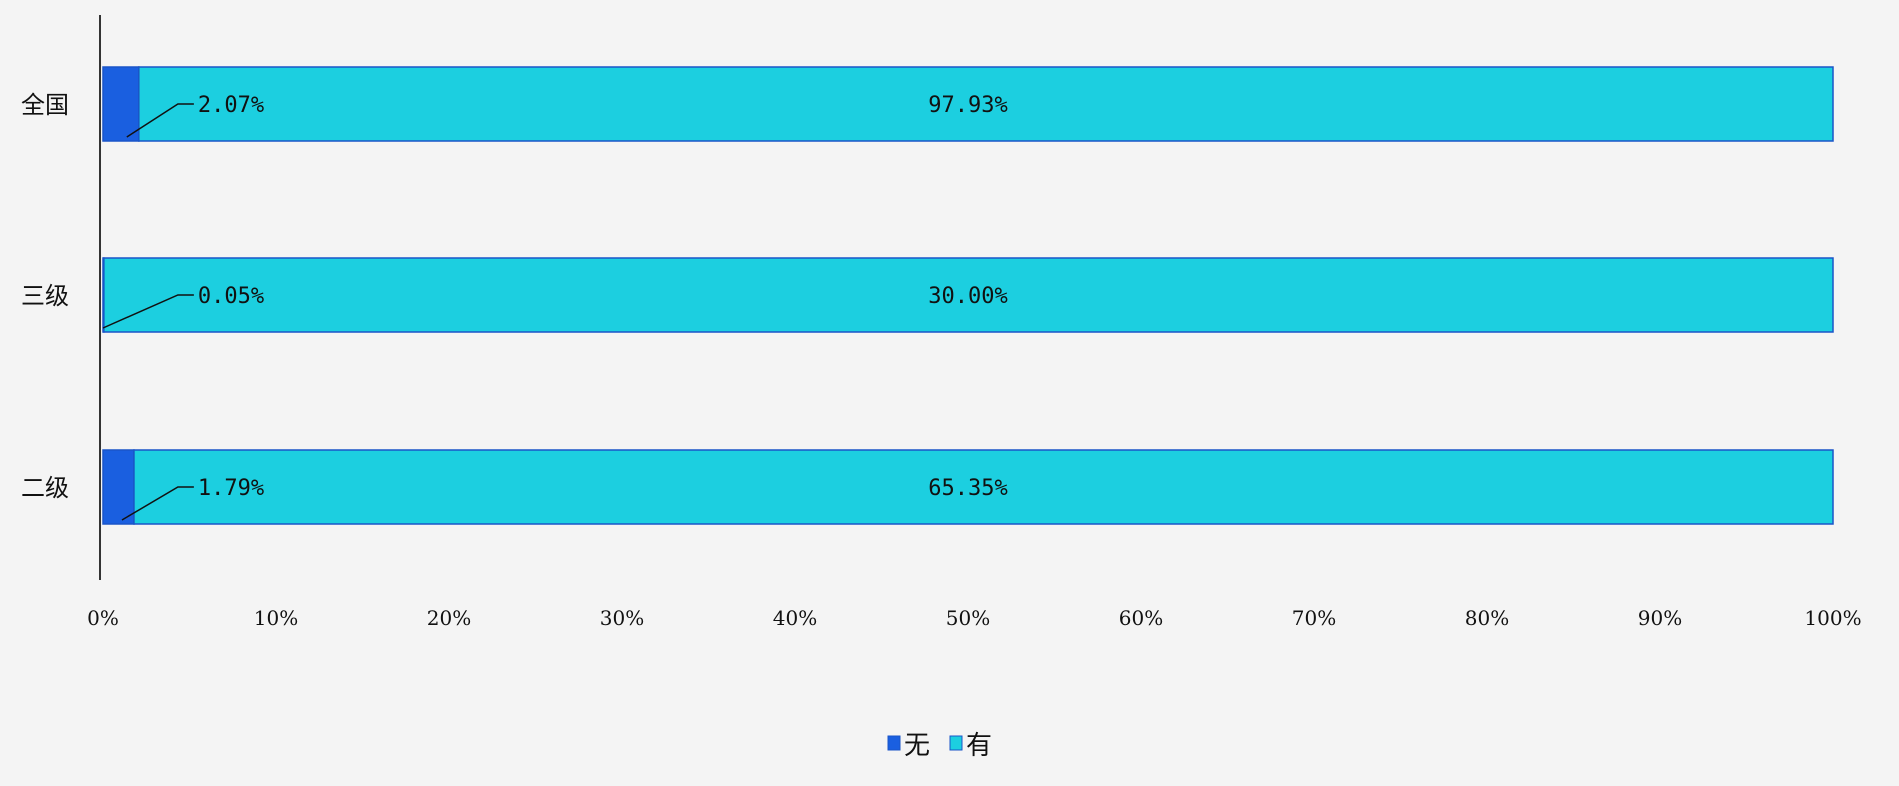 Image resolution: width=1899 pixels, height=786 pixels. What do you see at coordinates (967, 105) in the screenshot?
I see `data-label-has: 97.93%` at bounding box center [967, 105].